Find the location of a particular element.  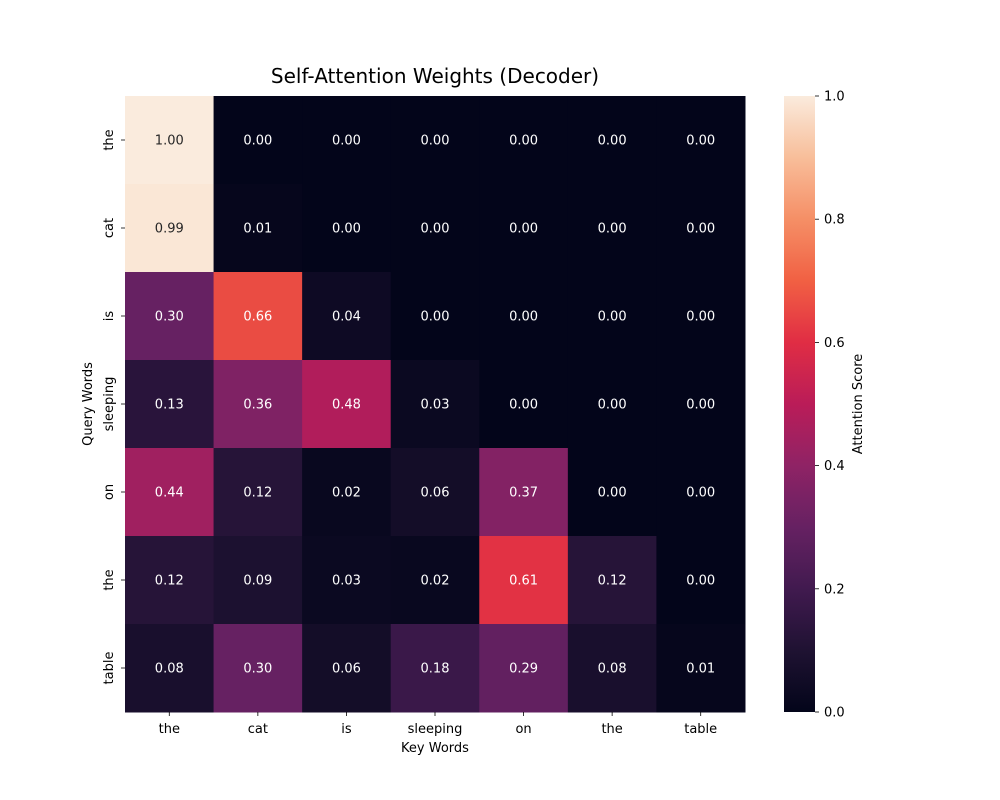

y-axis-label: Query Words is located at coordinates (88, 404).